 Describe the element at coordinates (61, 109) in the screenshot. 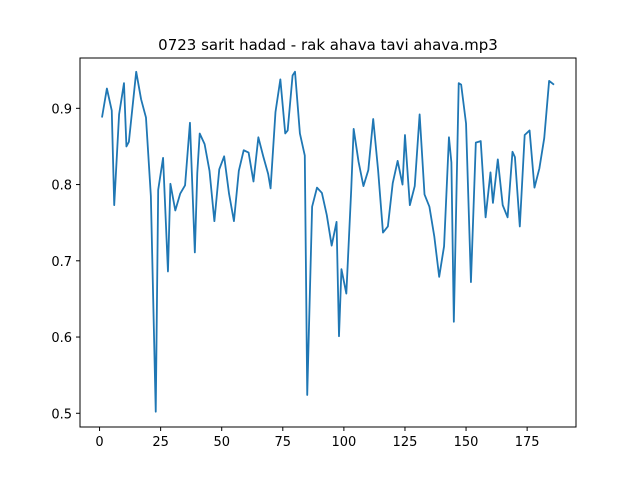

I see `y-tick-label: 0.9` at that location.